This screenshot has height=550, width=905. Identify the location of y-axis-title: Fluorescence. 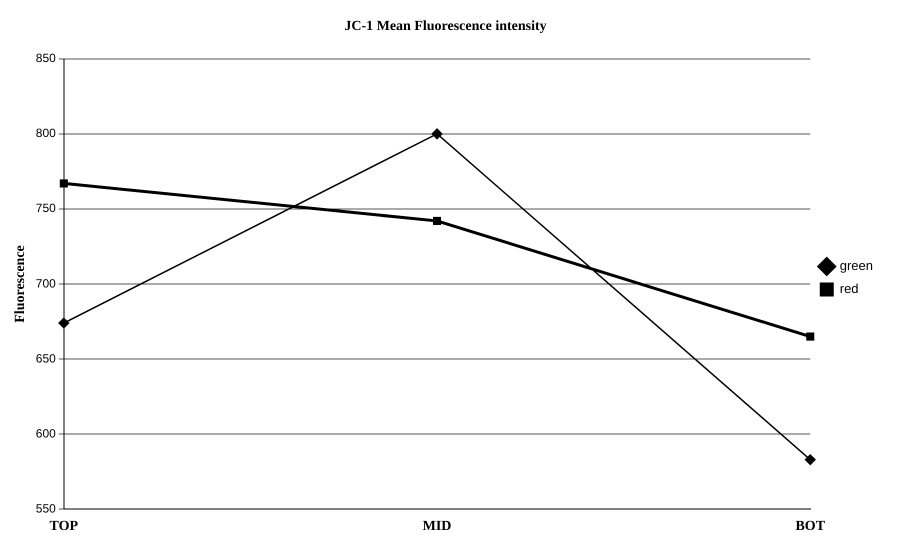
(20, 284).